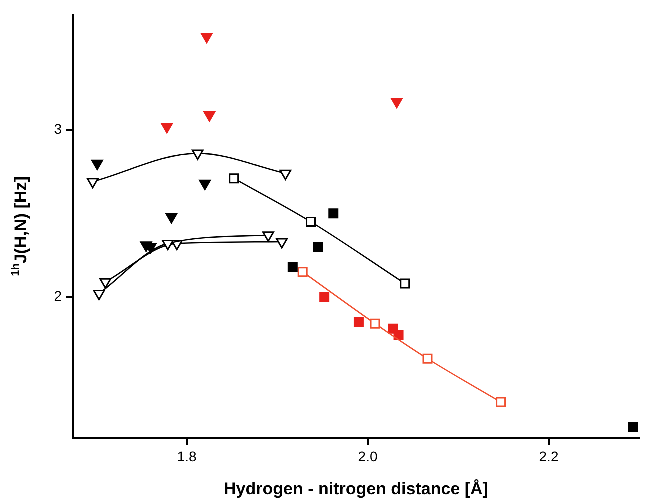 The height and width of the screenshot is (504, 647). What do you see at coordinates (58, 129) in the screenshot?
I see `y-tick-label: 3` at bounding box center [58, 129].